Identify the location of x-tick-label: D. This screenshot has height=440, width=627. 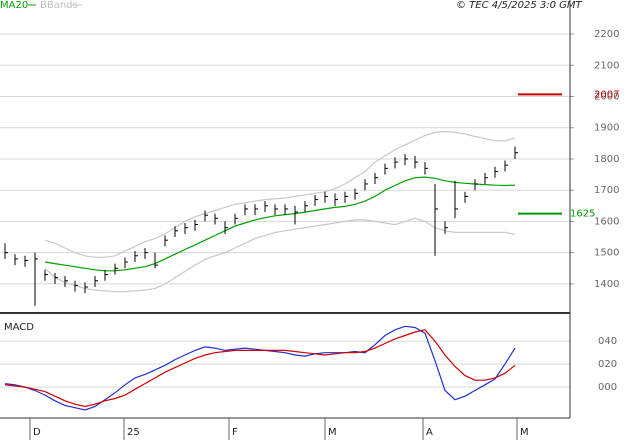
(37, 432).